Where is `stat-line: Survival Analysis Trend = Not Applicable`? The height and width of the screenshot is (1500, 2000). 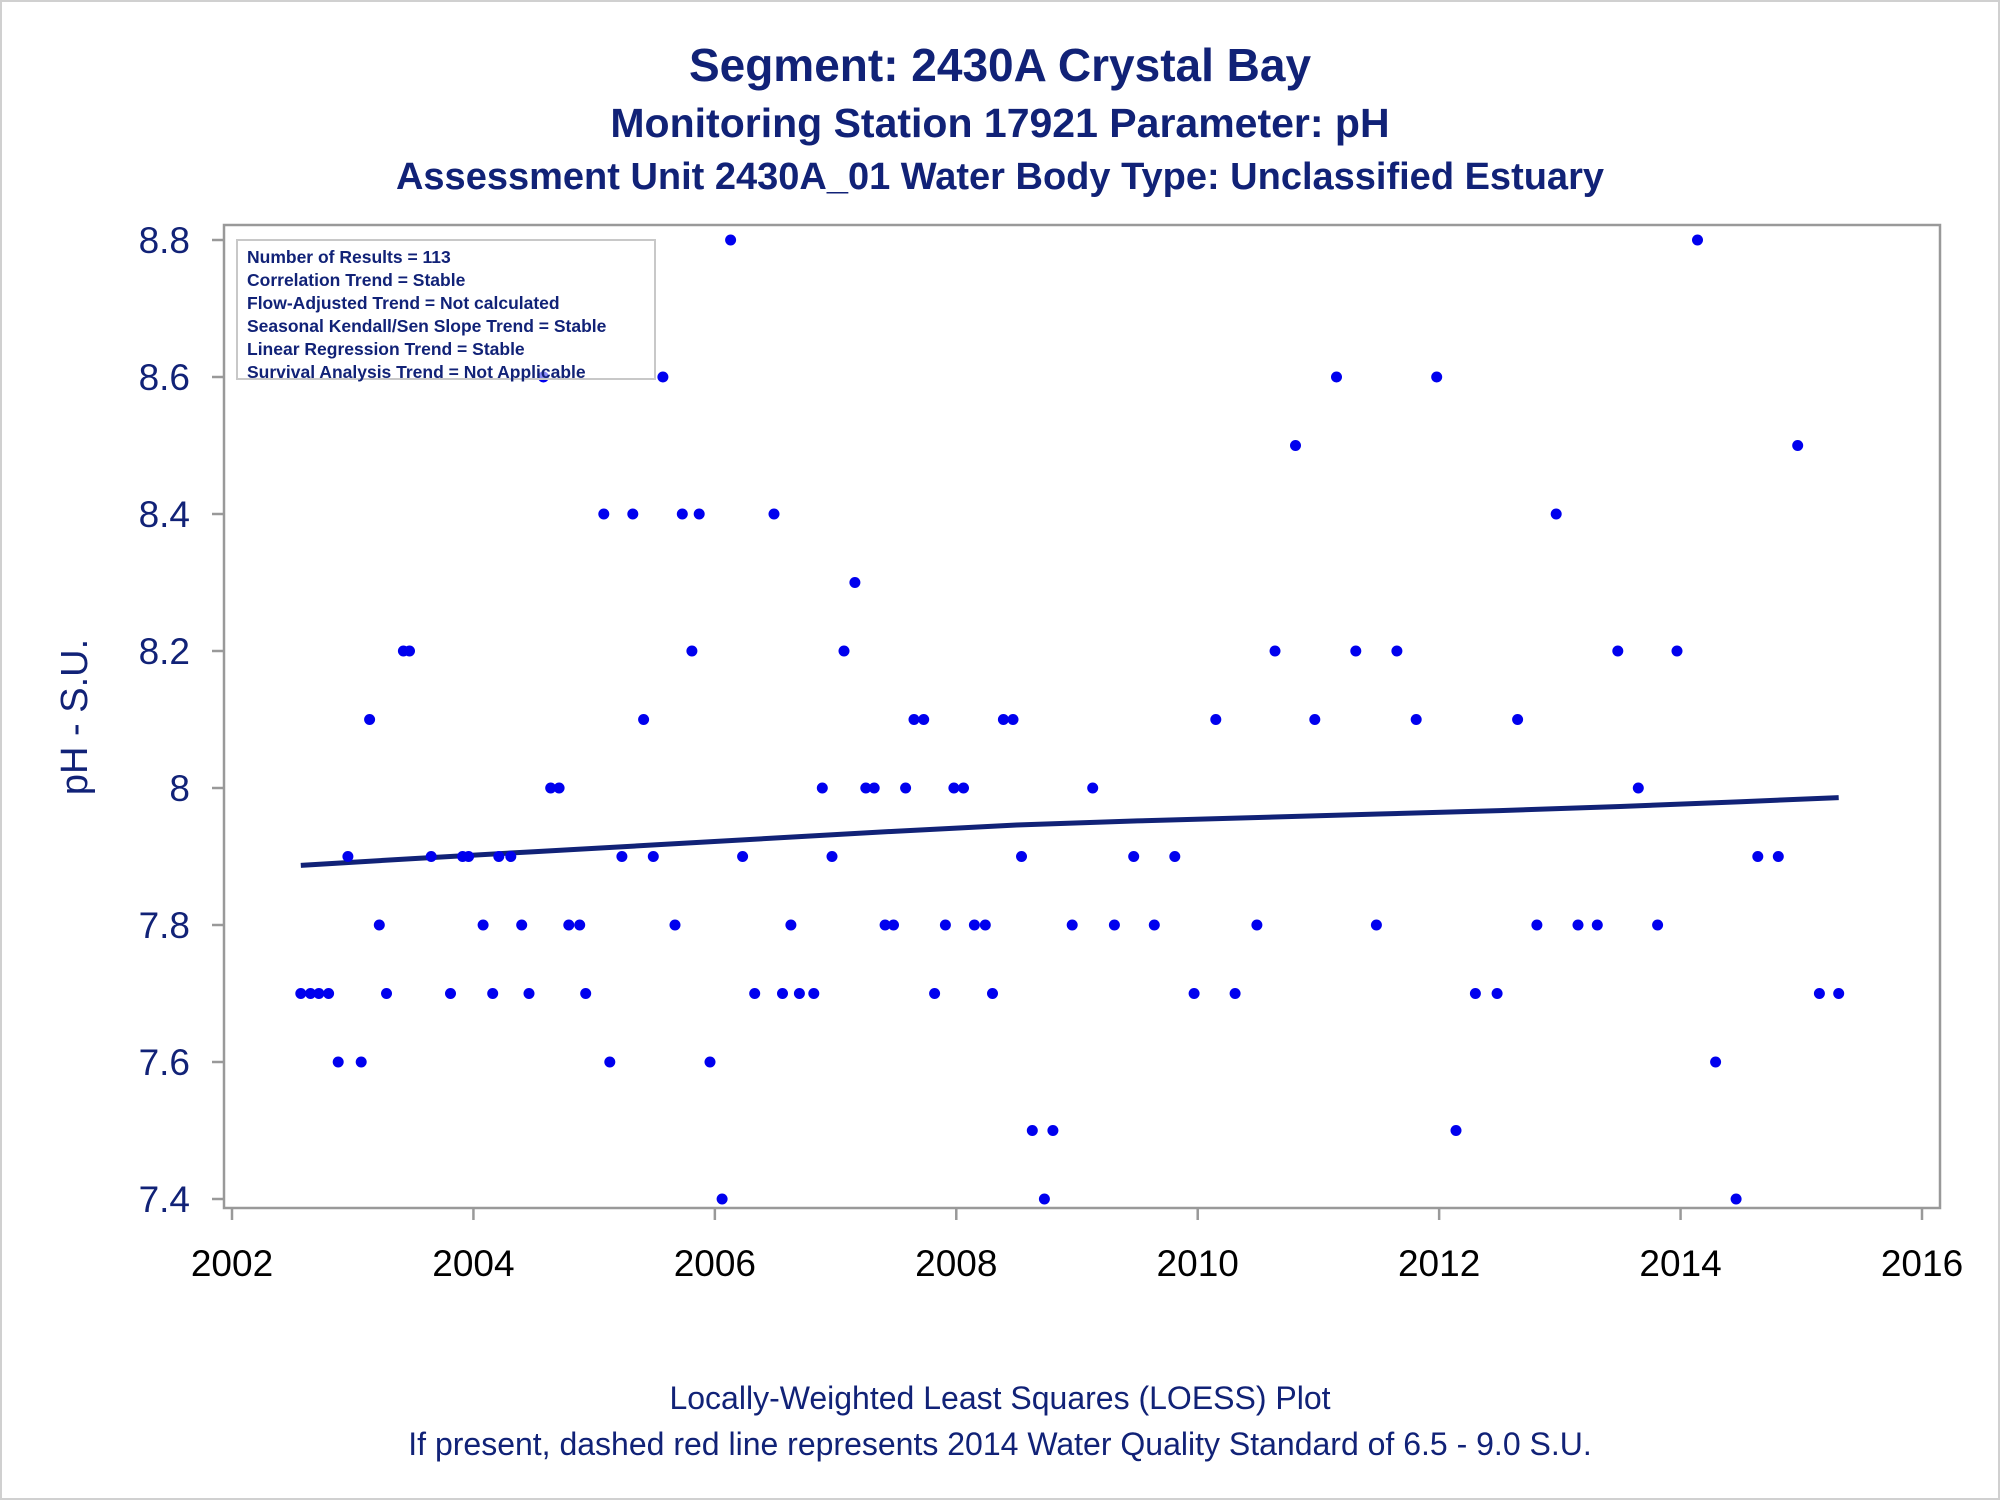 stat-line: Survival Analysis Trend = Not Applicable is located at coordinates (416, 372).